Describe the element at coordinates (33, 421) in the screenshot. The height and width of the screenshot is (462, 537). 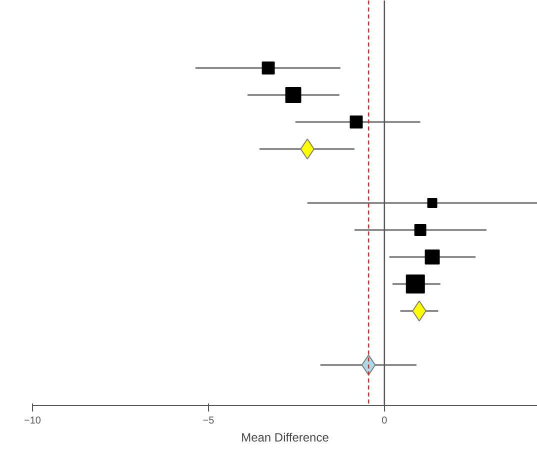
I see `x-tick-label: −10` at that location.